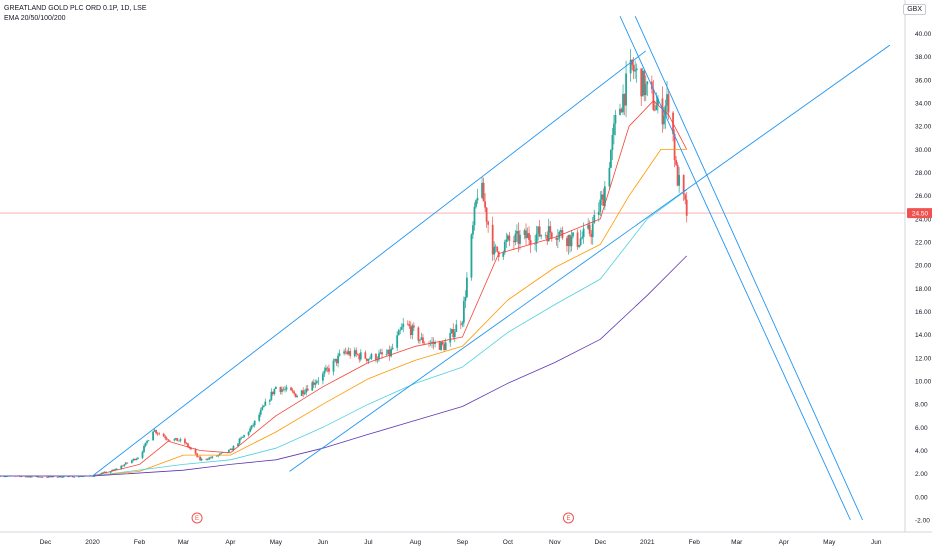 This screenshot has width=932, height=555. What do you see at coordinates (923, 57) in the screenshot?
I see `y-tick-label: 38.00` at bounding box center [923, 57].